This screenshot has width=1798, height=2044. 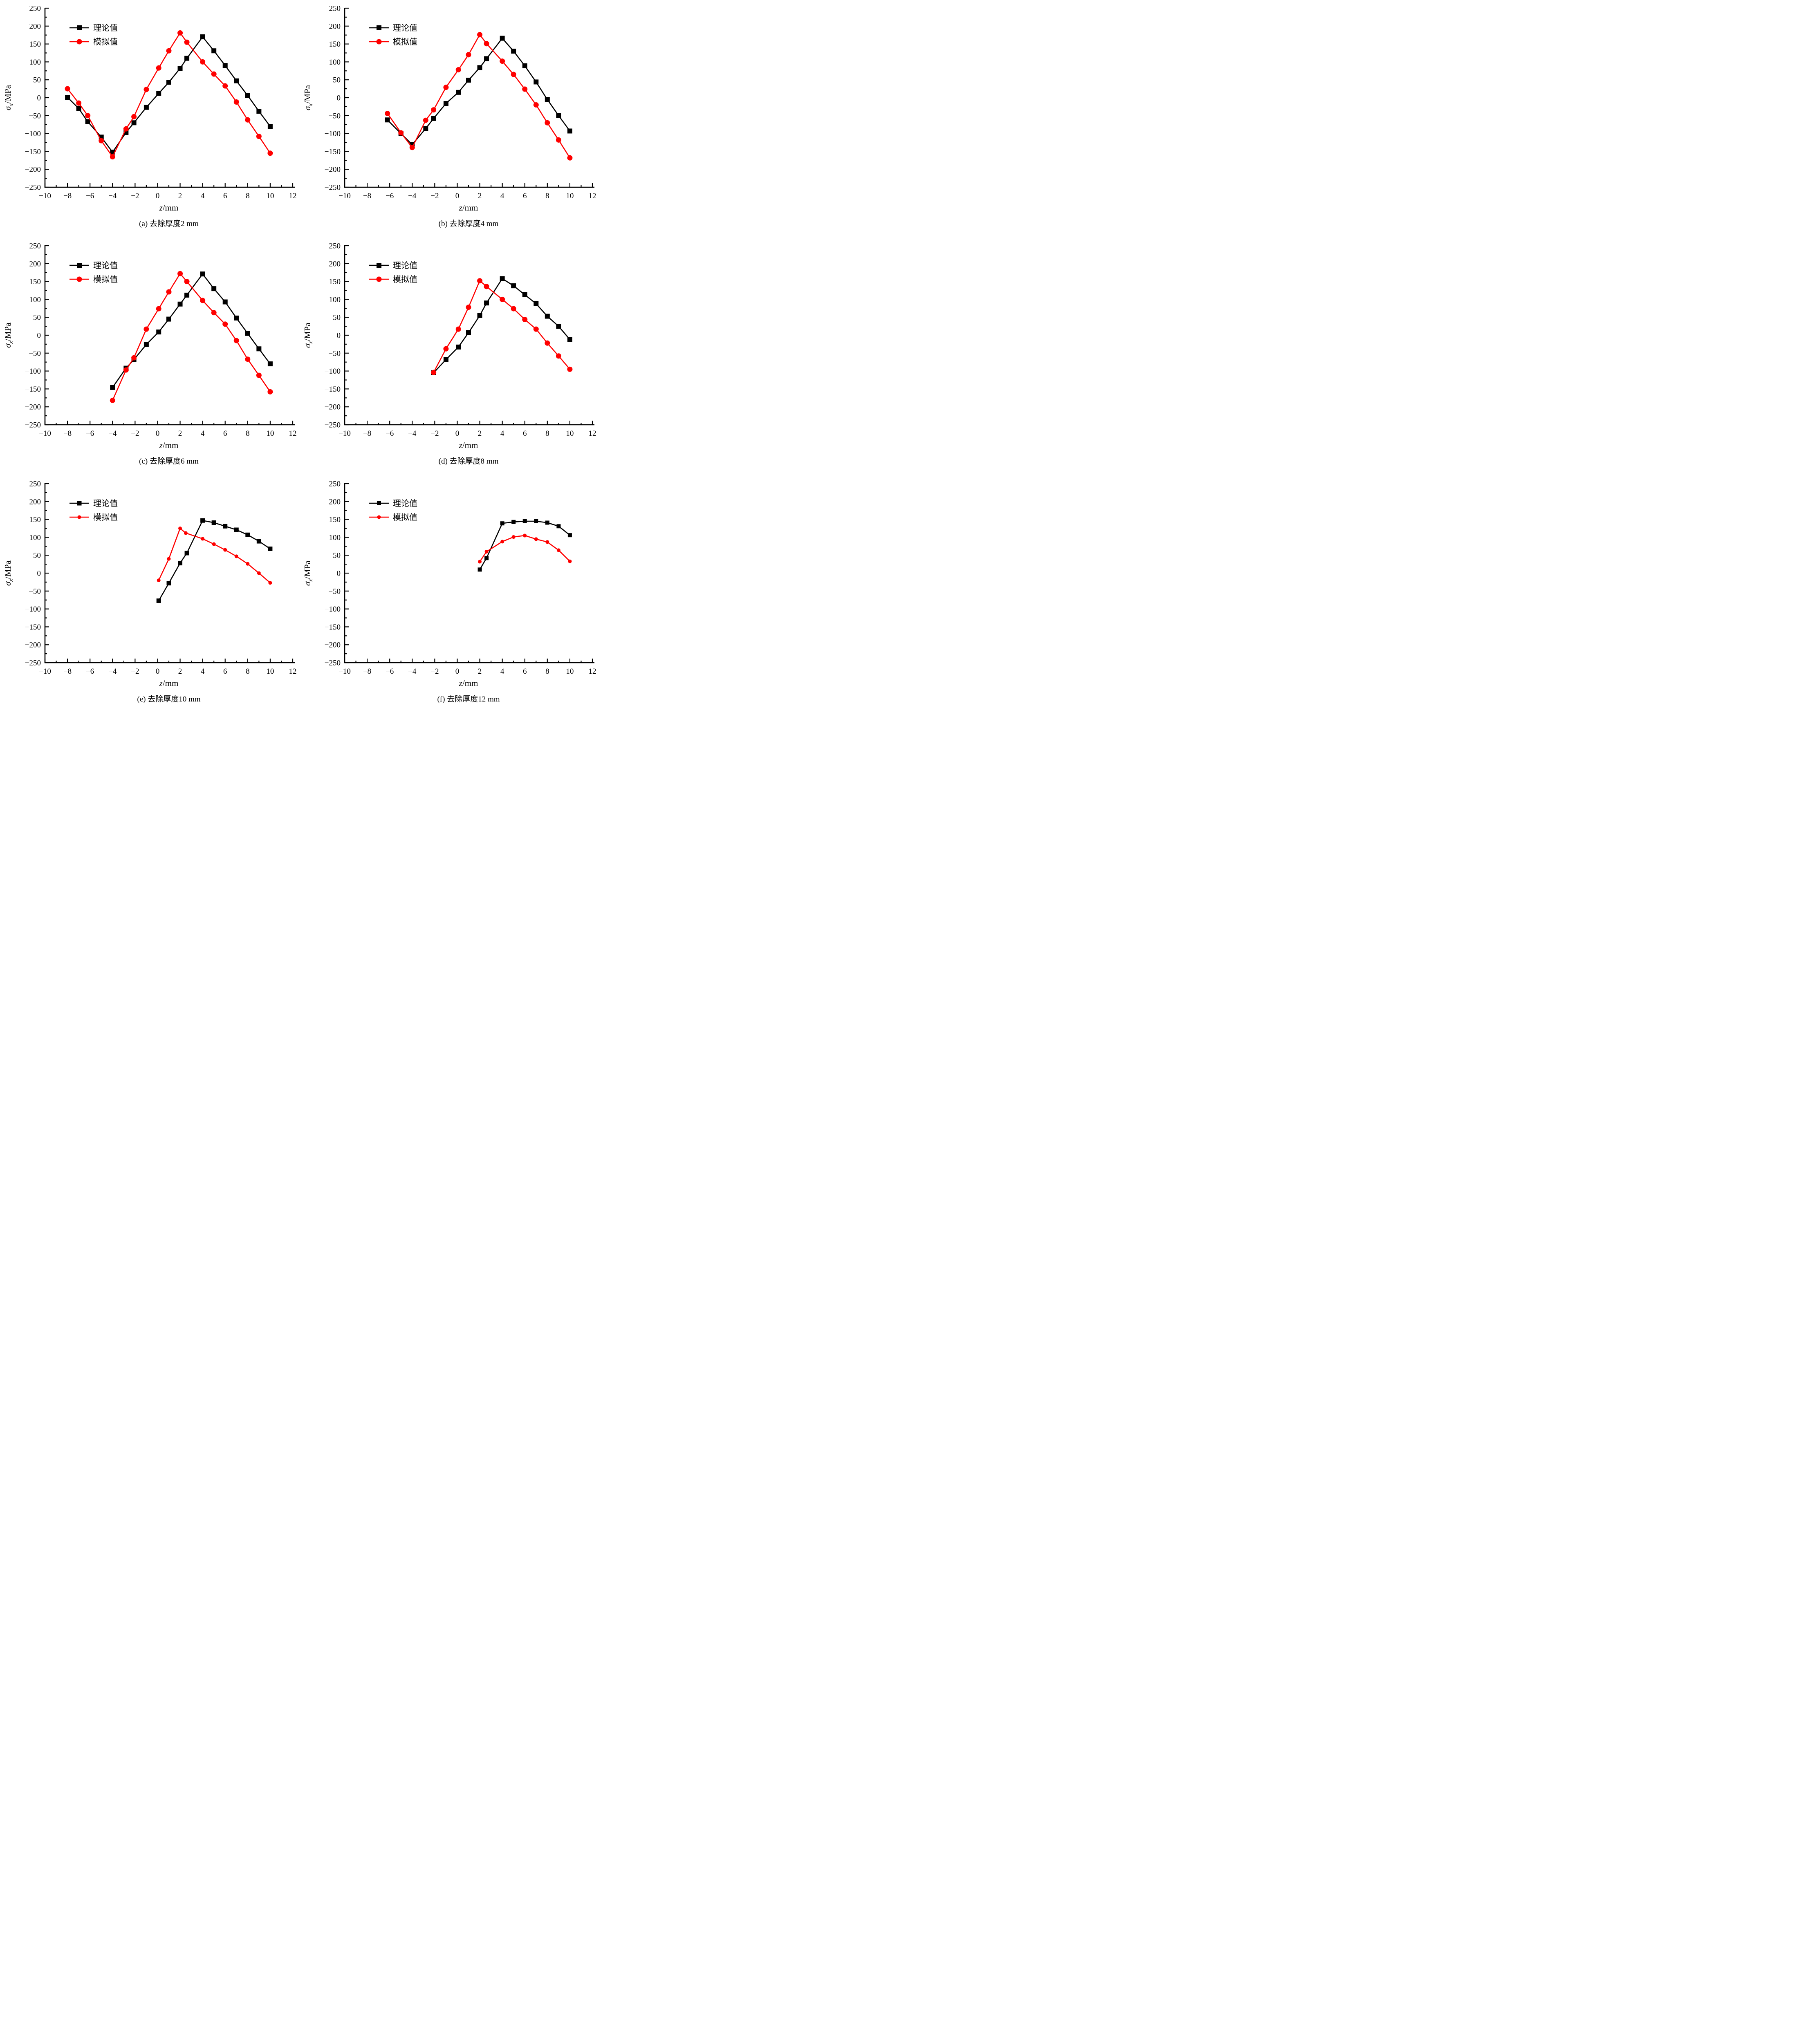 What do you see at coordinates (90, 196) in the screenshot?
I see `x-tick-label: −6` at bounding box center [90, 196].